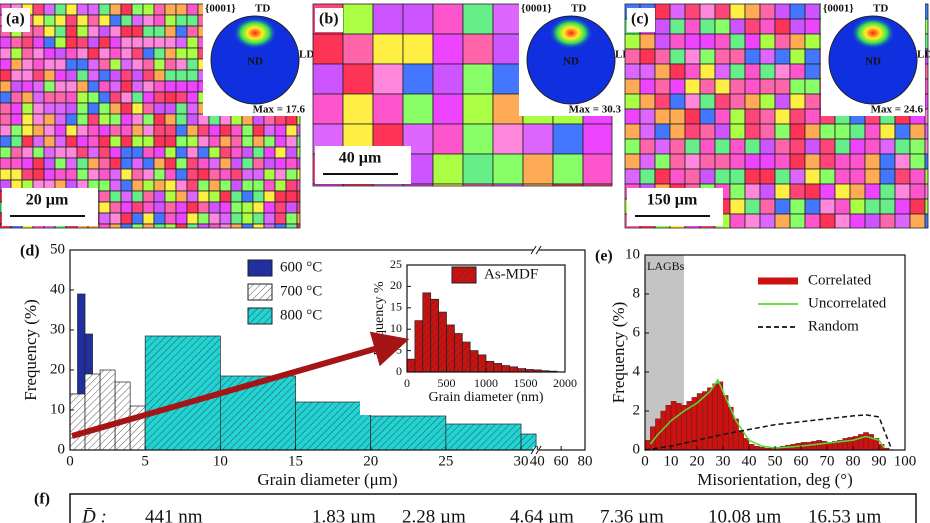 The width and height of the screenshot is (930, 523). What do you see at coordinates (240, 385) in the screenshot?
I see `arrow` at bounding box center [240, 385].